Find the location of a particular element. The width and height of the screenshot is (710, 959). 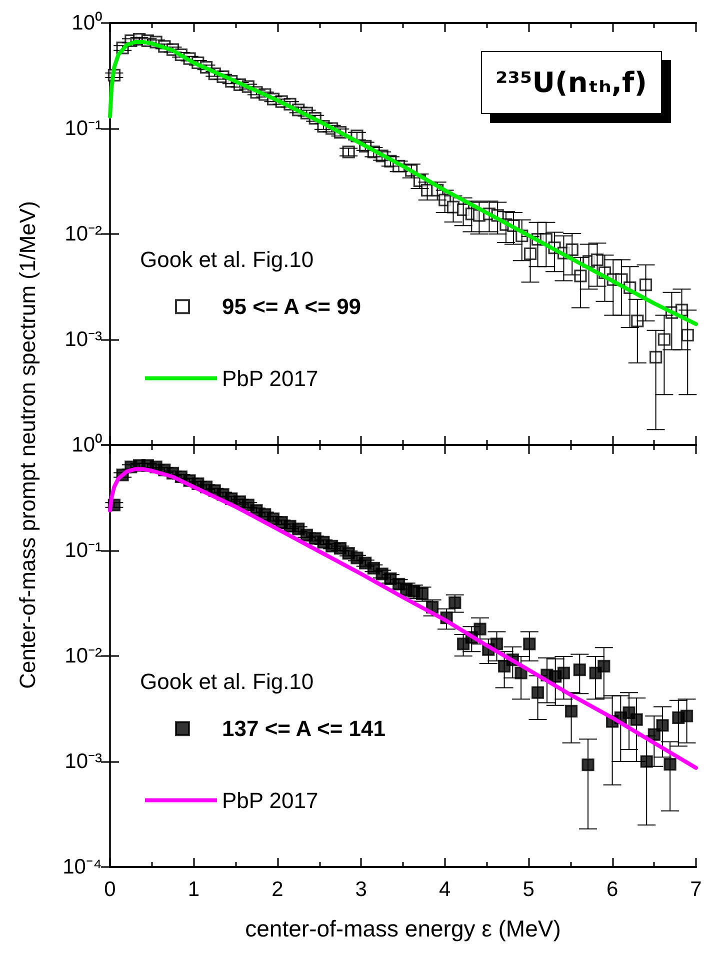

legend-label: 95 <= A <= 99 is located at coordinates (292, 307).